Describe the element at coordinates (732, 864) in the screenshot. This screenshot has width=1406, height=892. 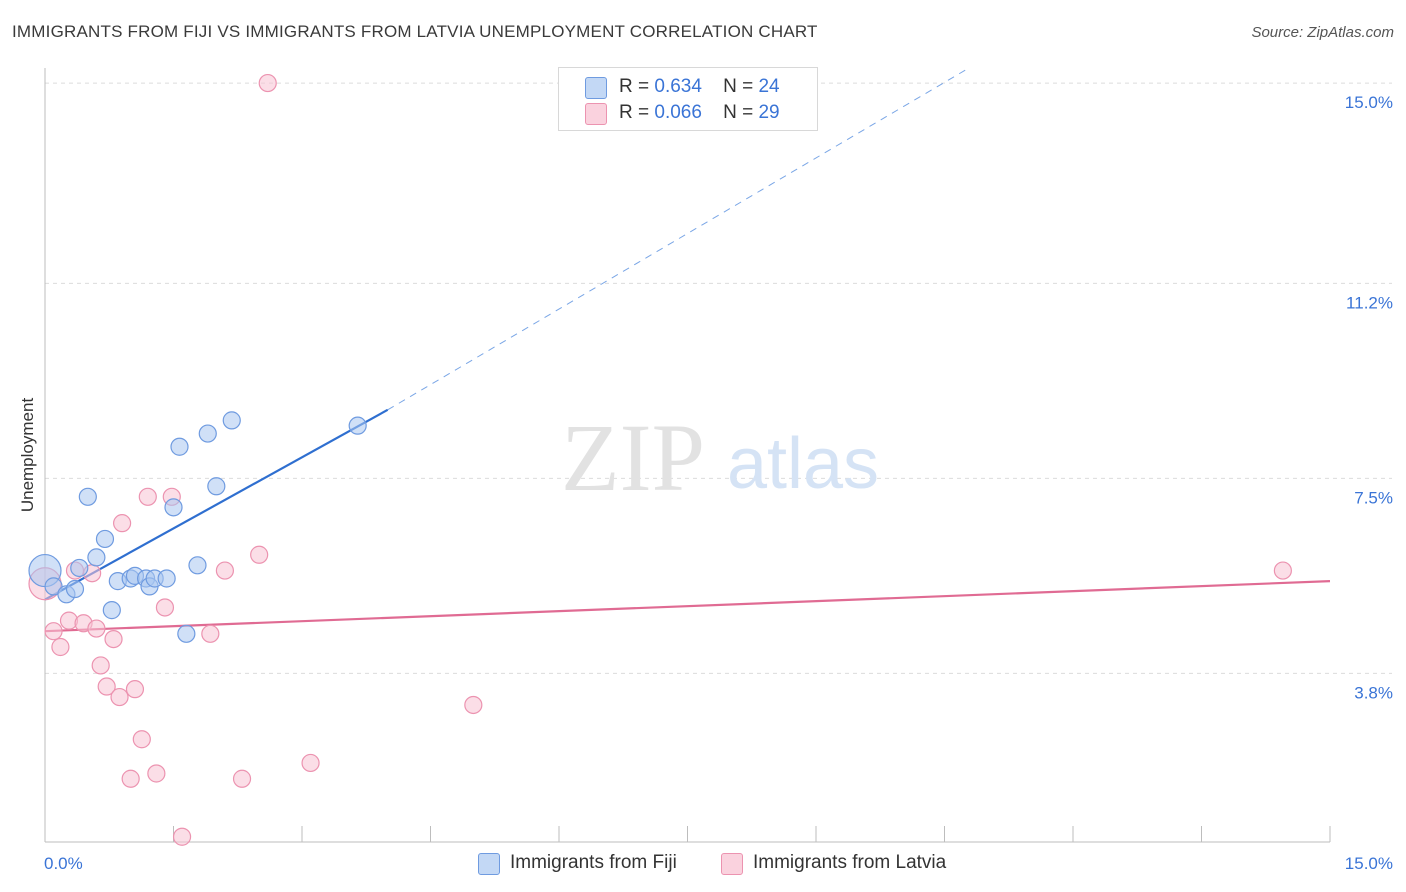
I see `bottom-legend-swatch-latvia` at that location.